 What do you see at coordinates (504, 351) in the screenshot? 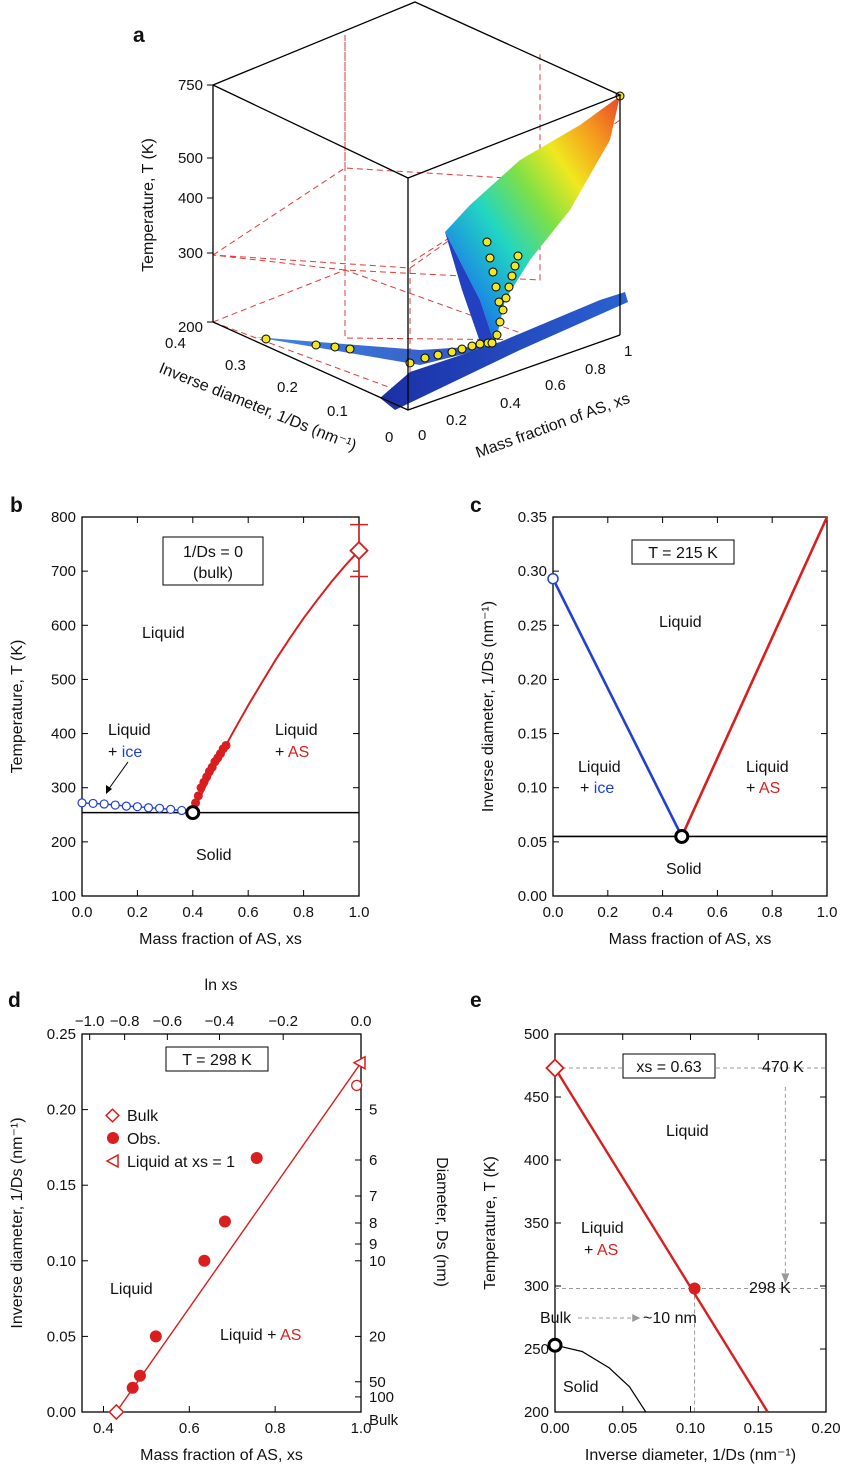
I see `floor-surface` at bounding box center [504, 351].